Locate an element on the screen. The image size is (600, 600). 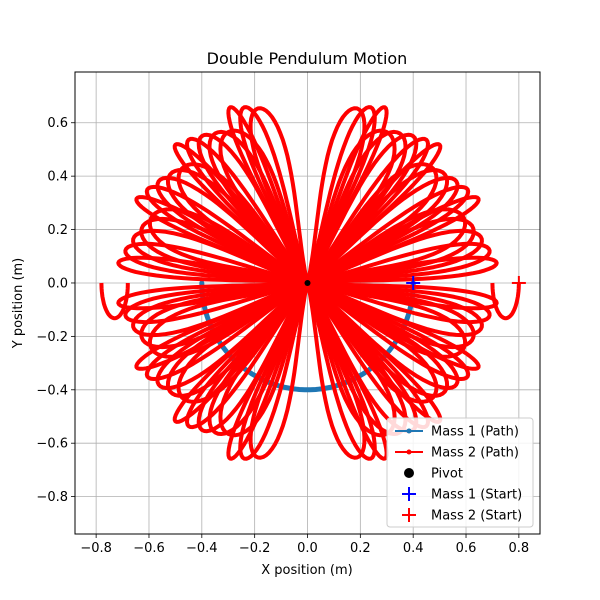
y-tick-label: −0.6 is located at coordinates (52, 444).